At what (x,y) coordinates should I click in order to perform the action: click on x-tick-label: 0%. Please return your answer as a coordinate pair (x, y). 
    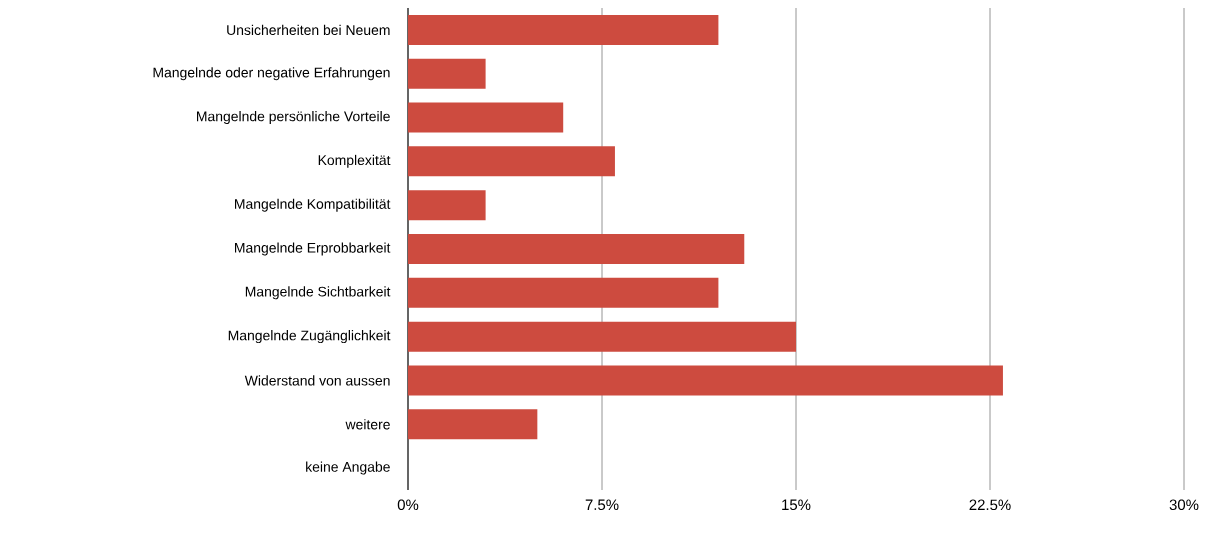
    Looking at the image, I should click on (408, 505).